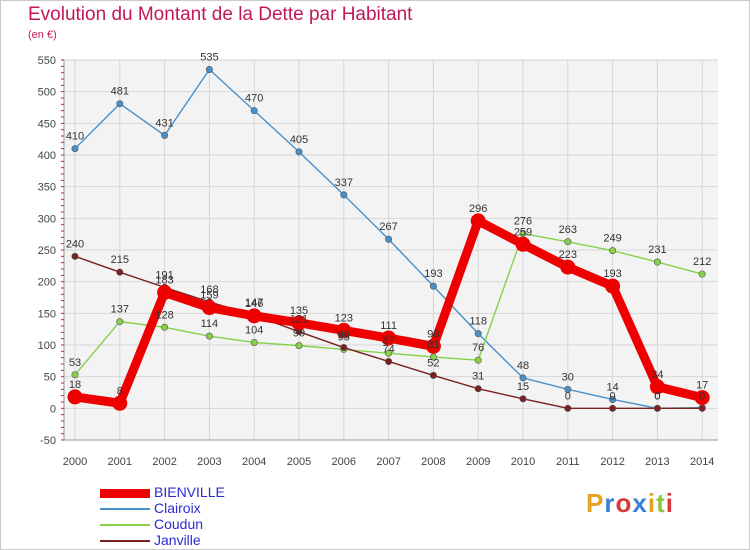  What do you see at coordinates (657, 462) in the screenshot?
I see `x-tick-label: 2013` at bounding box center [657, 462].